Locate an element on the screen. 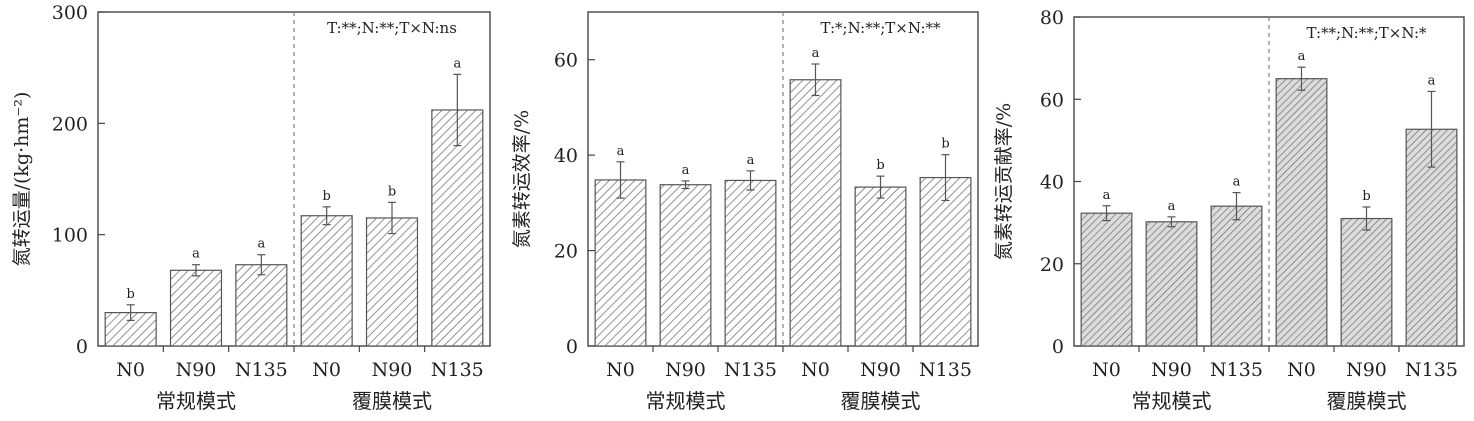 This screenshot has height=421, width=1474. stats-annotation: T:**;N:**;T×N:ns is located at coordinates (392, 28).